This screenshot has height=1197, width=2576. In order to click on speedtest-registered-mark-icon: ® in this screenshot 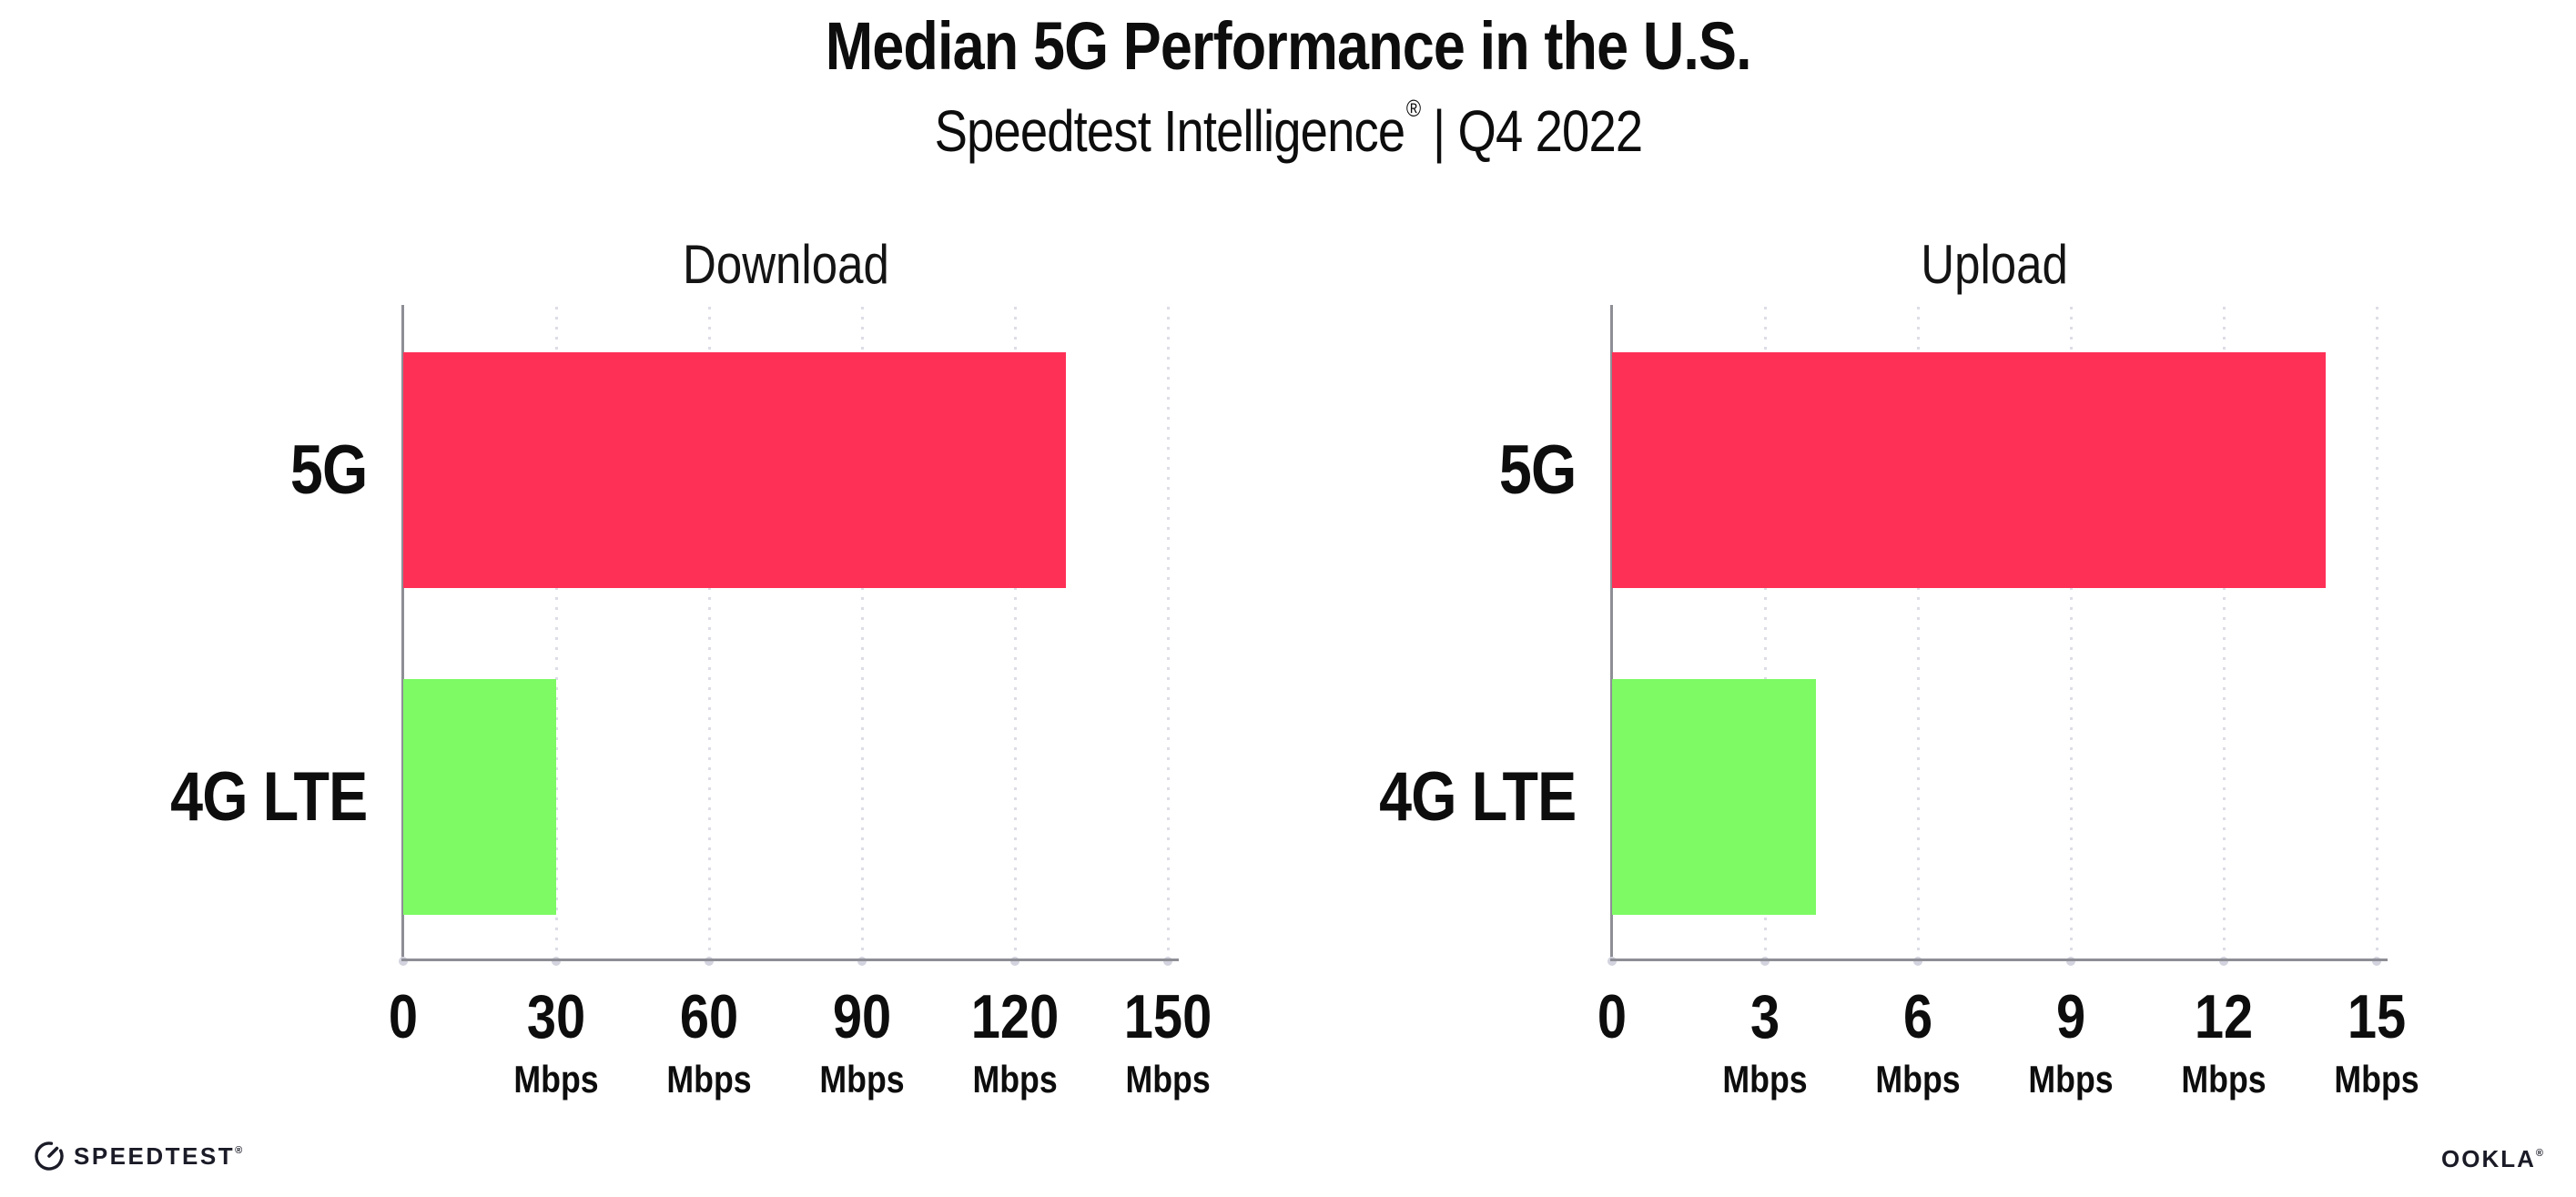, I will do `click(240, 1150)`.